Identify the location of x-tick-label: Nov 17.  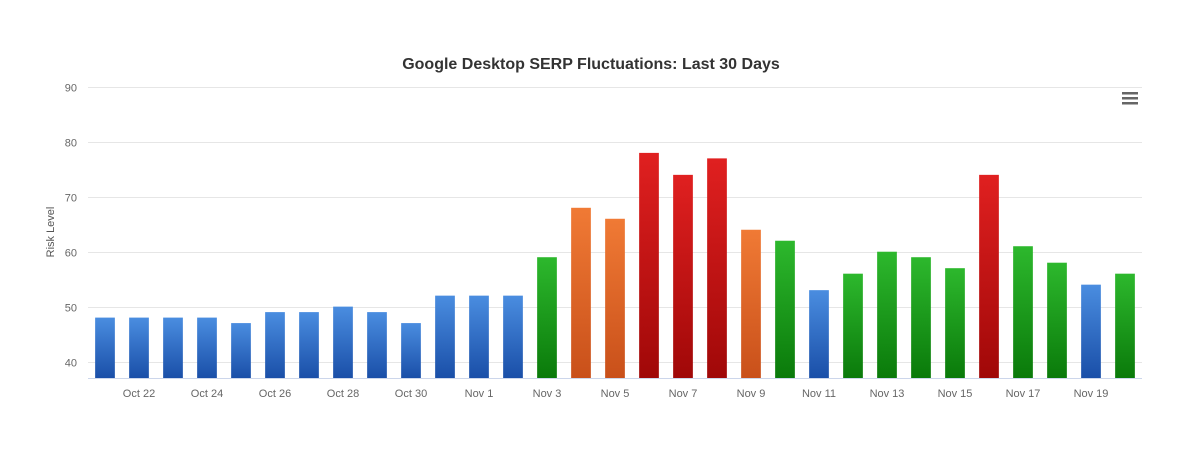
(1023, 394).